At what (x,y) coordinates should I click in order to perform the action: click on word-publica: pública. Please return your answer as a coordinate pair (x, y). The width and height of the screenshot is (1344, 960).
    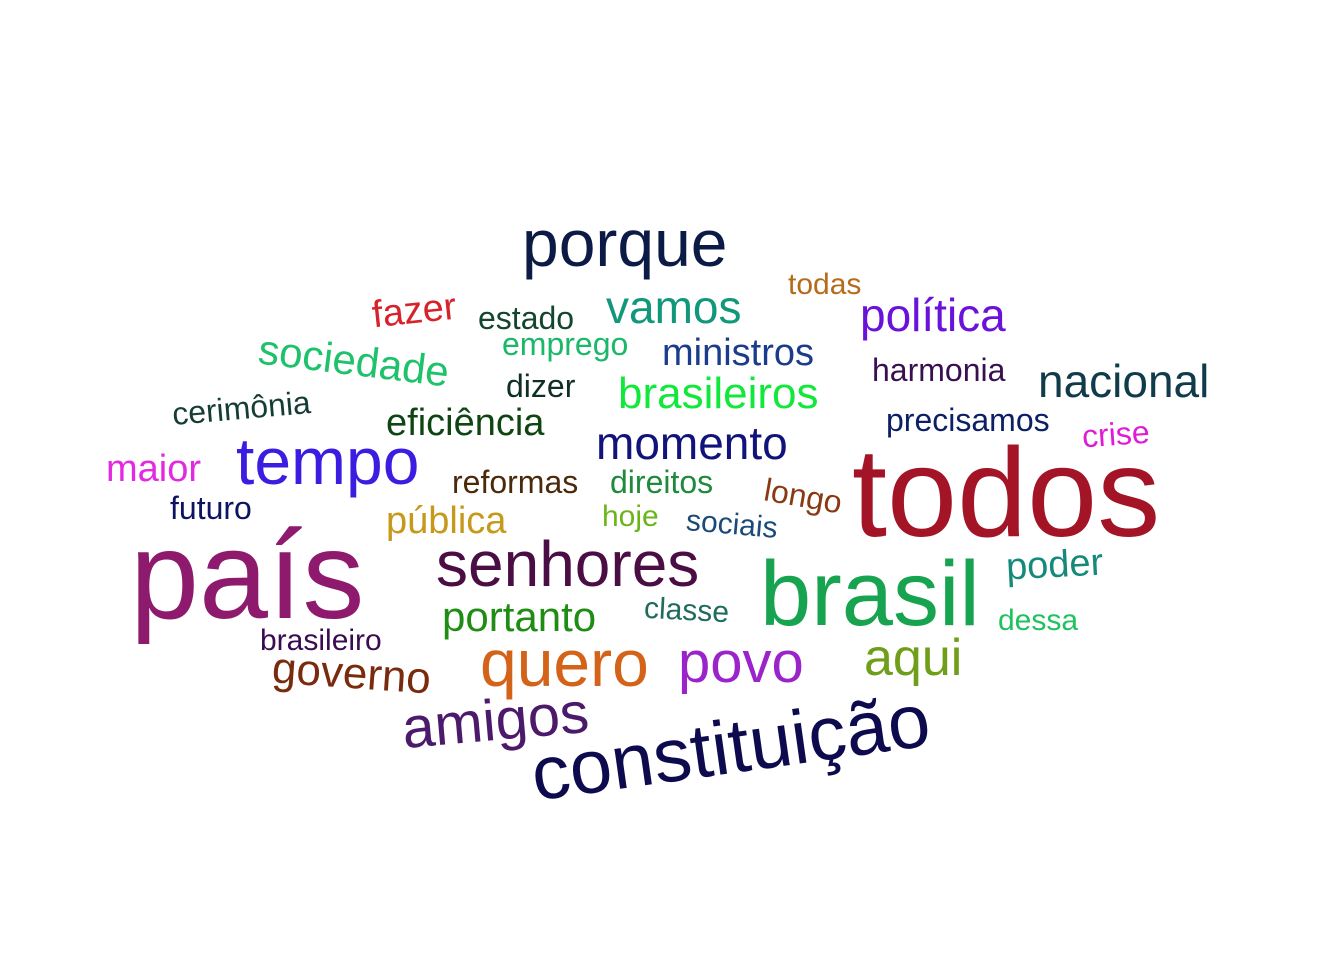
    Looking at the image, I should click on (446, 521).